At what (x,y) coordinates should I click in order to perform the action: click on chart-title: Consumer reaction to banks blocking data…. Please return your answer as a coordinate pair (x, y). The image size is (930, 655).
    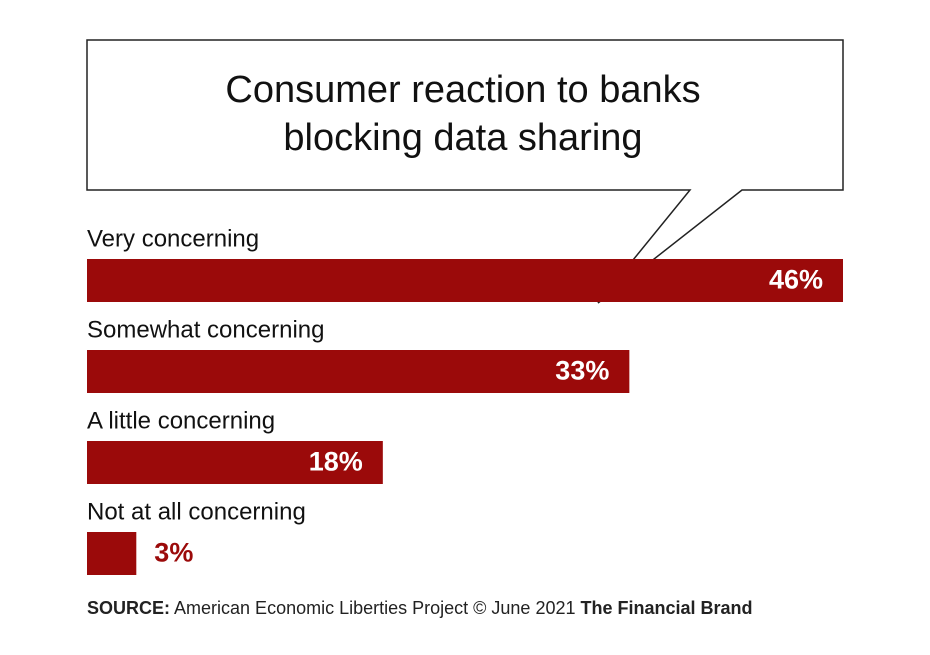
    Looking at the image, I should click on (463, 114).